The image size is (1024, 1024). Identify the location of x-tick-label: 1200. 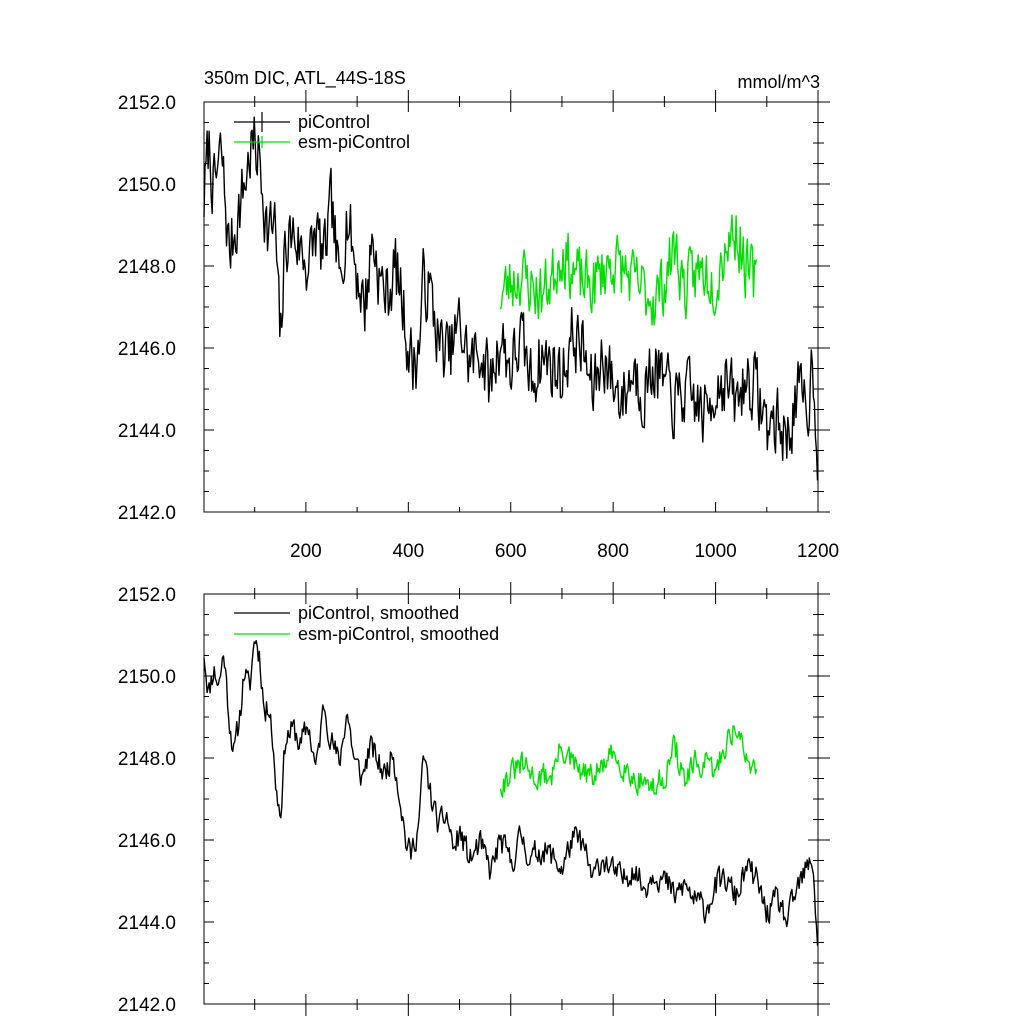
(818, 551).